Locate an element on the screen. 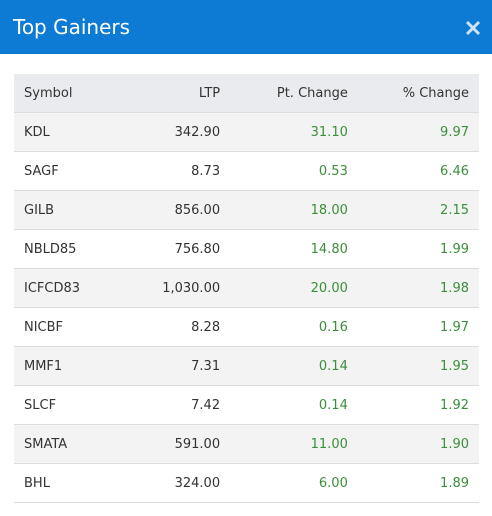 Image resolution: width=492 pixels, height=516 pixels. value-cell: 342.90 is located at coordinates (175, 132).